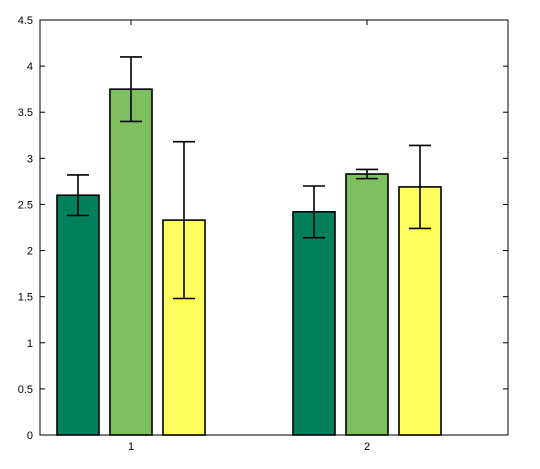 This screenshot has height=469, width=540. Describe the element at coordinates (30, 436) in the screenshot. I see `y-tick-label: 0` at that location.